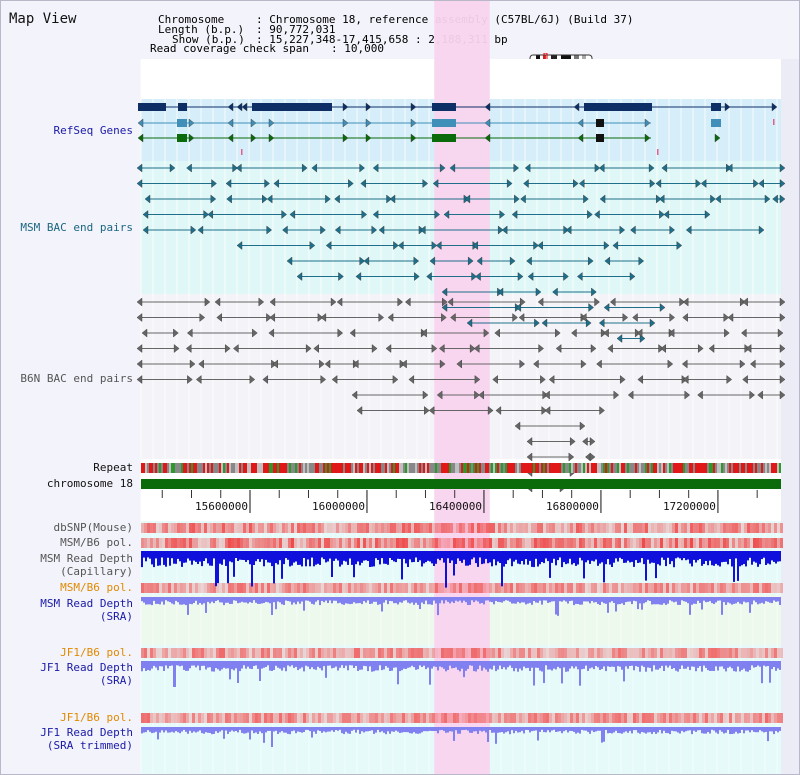  I want to click on track-label-b6n-bac: B6N BAC end pairs, so click(76, 378).